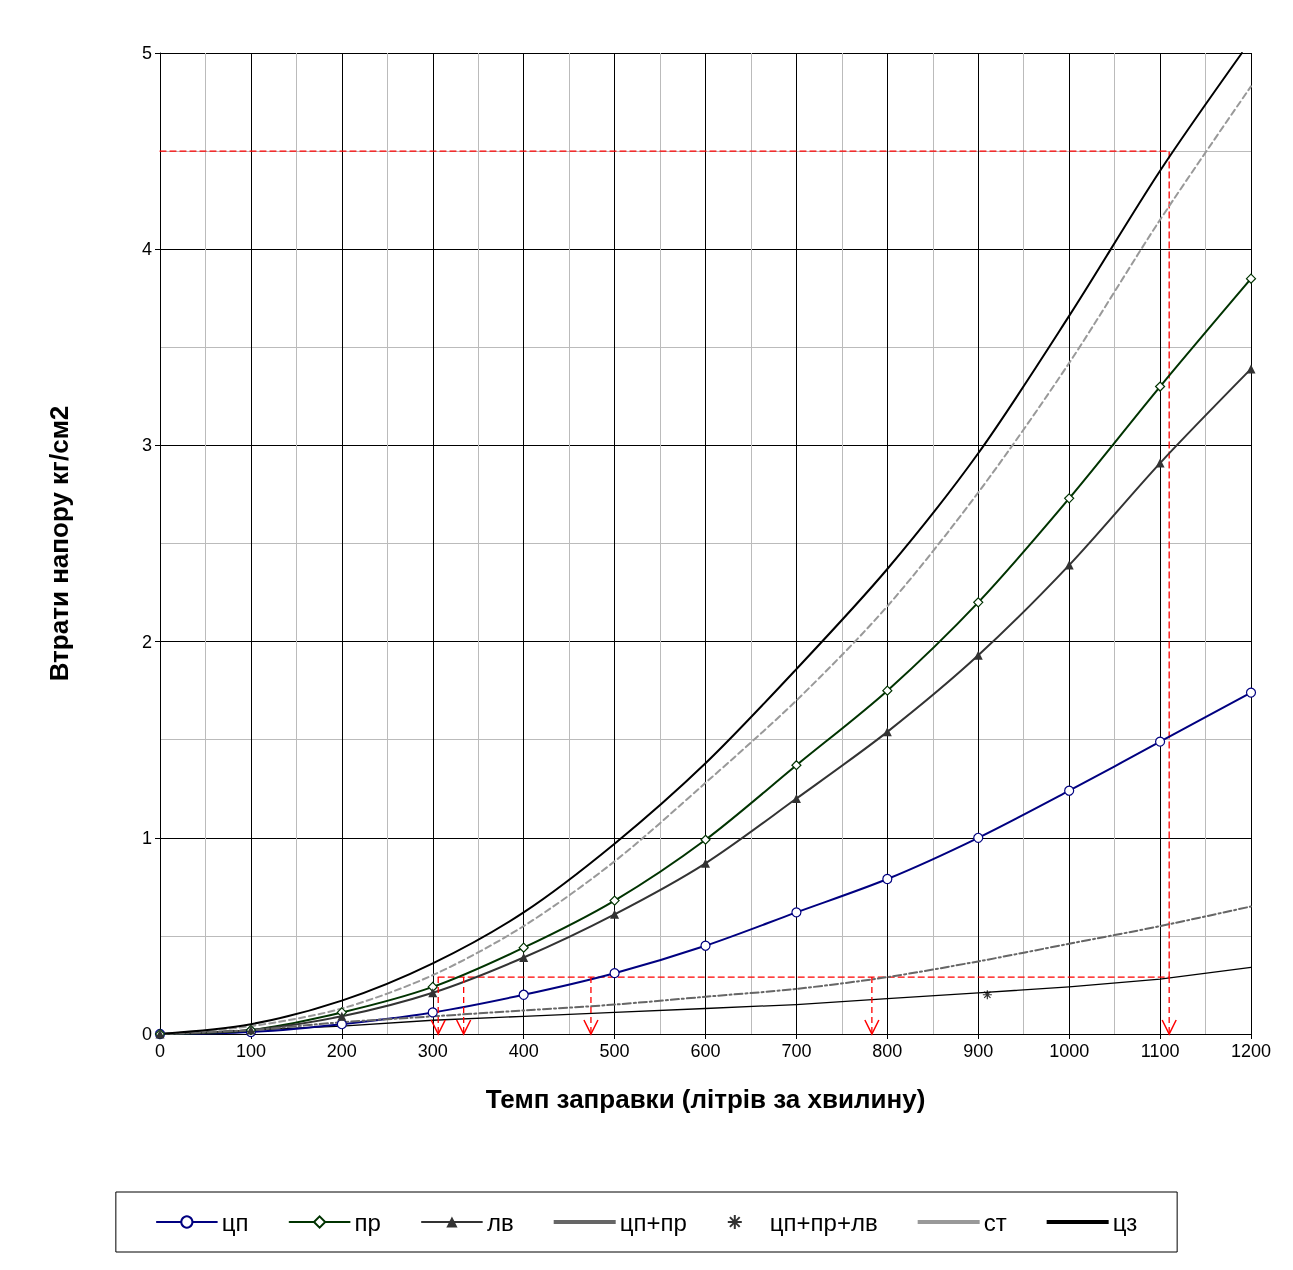  Describe the element at coordinates (523, 1051) in the screenshot. I see `x-tick-label: 400` at that location.